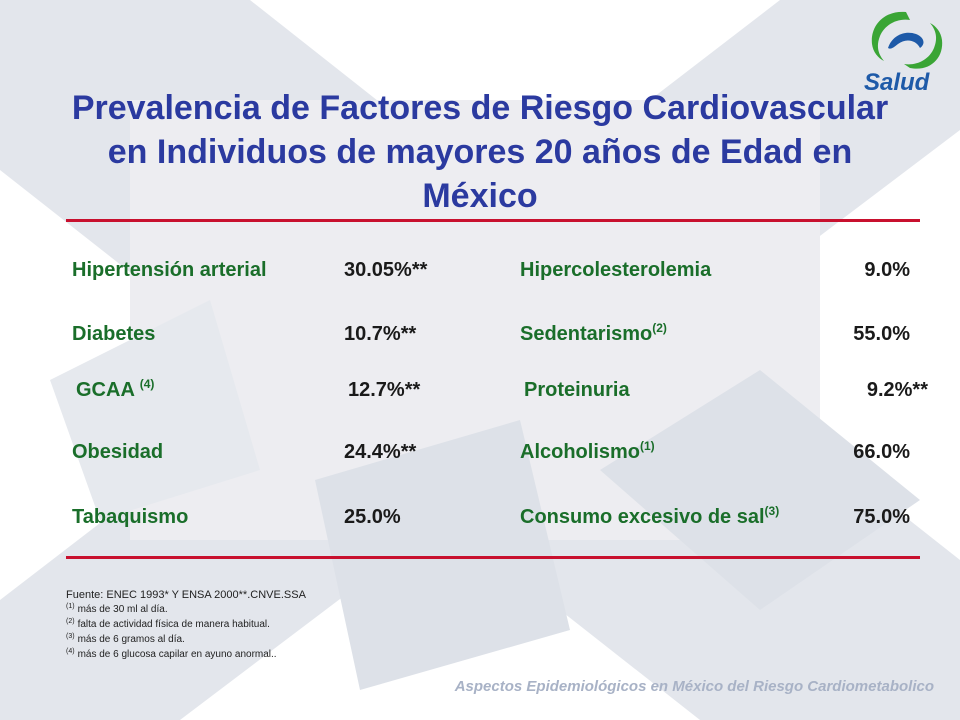 The height and width of the screenshot is (720, 960). Describe the element at coordinates (114, 334) in the screenshot. I see `factor-label: Diabetes` at that location.